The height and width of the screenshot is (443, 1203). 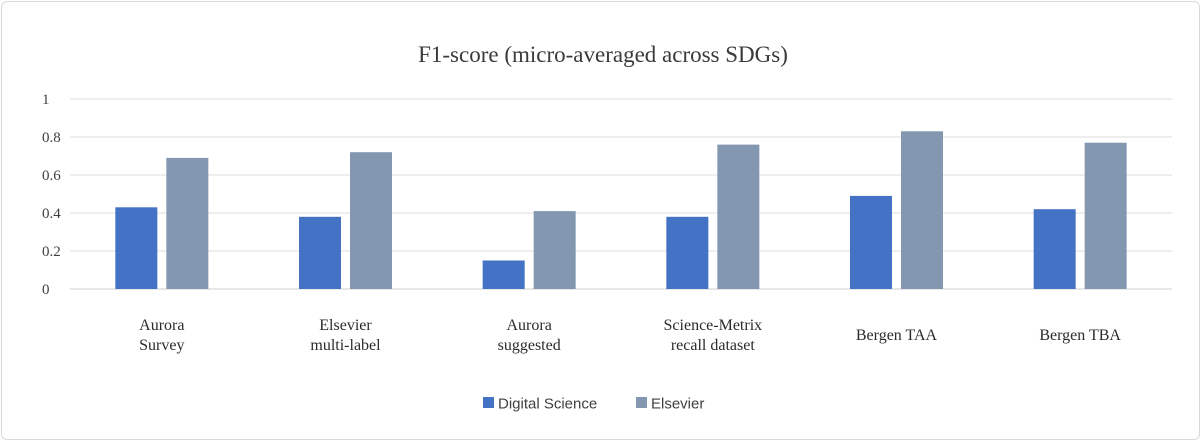 What do you see at coordinates (677, 404) in the screenshot?
I see `legend-label: Elsevier` at bounding box center [677, 404].